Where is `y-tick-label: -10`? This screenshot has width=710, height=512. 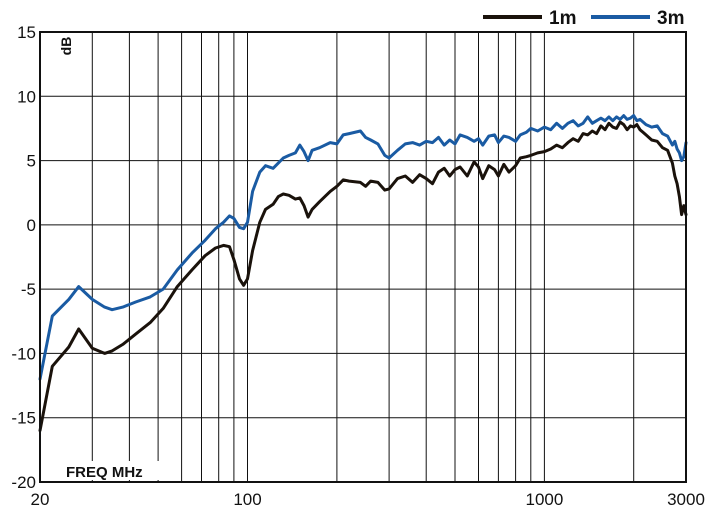
y-tick-label: -10 is located at coordinates (23, 353).